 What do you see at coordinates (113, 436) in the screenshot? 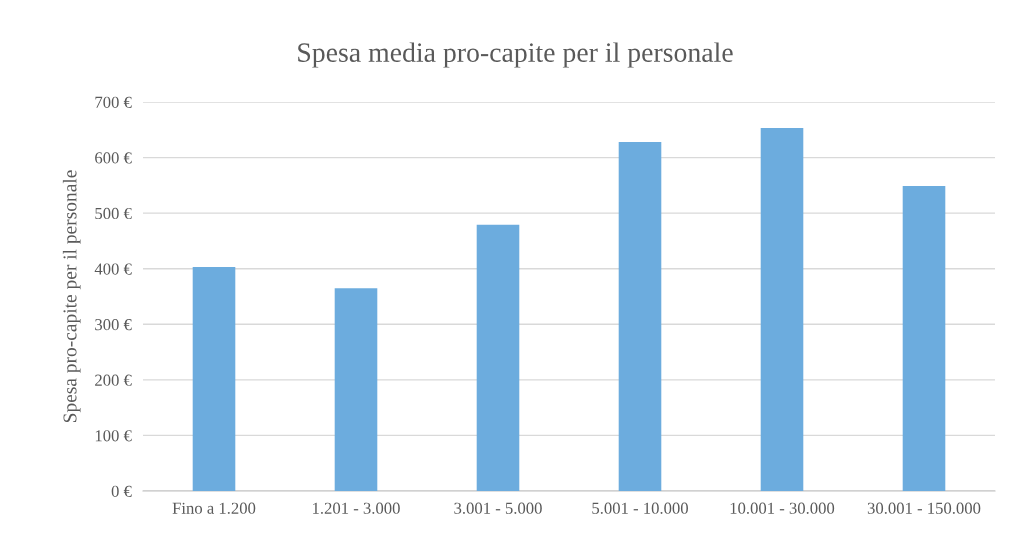
I see `y-tick-label: 100 €` at bounding box center [113, 436].